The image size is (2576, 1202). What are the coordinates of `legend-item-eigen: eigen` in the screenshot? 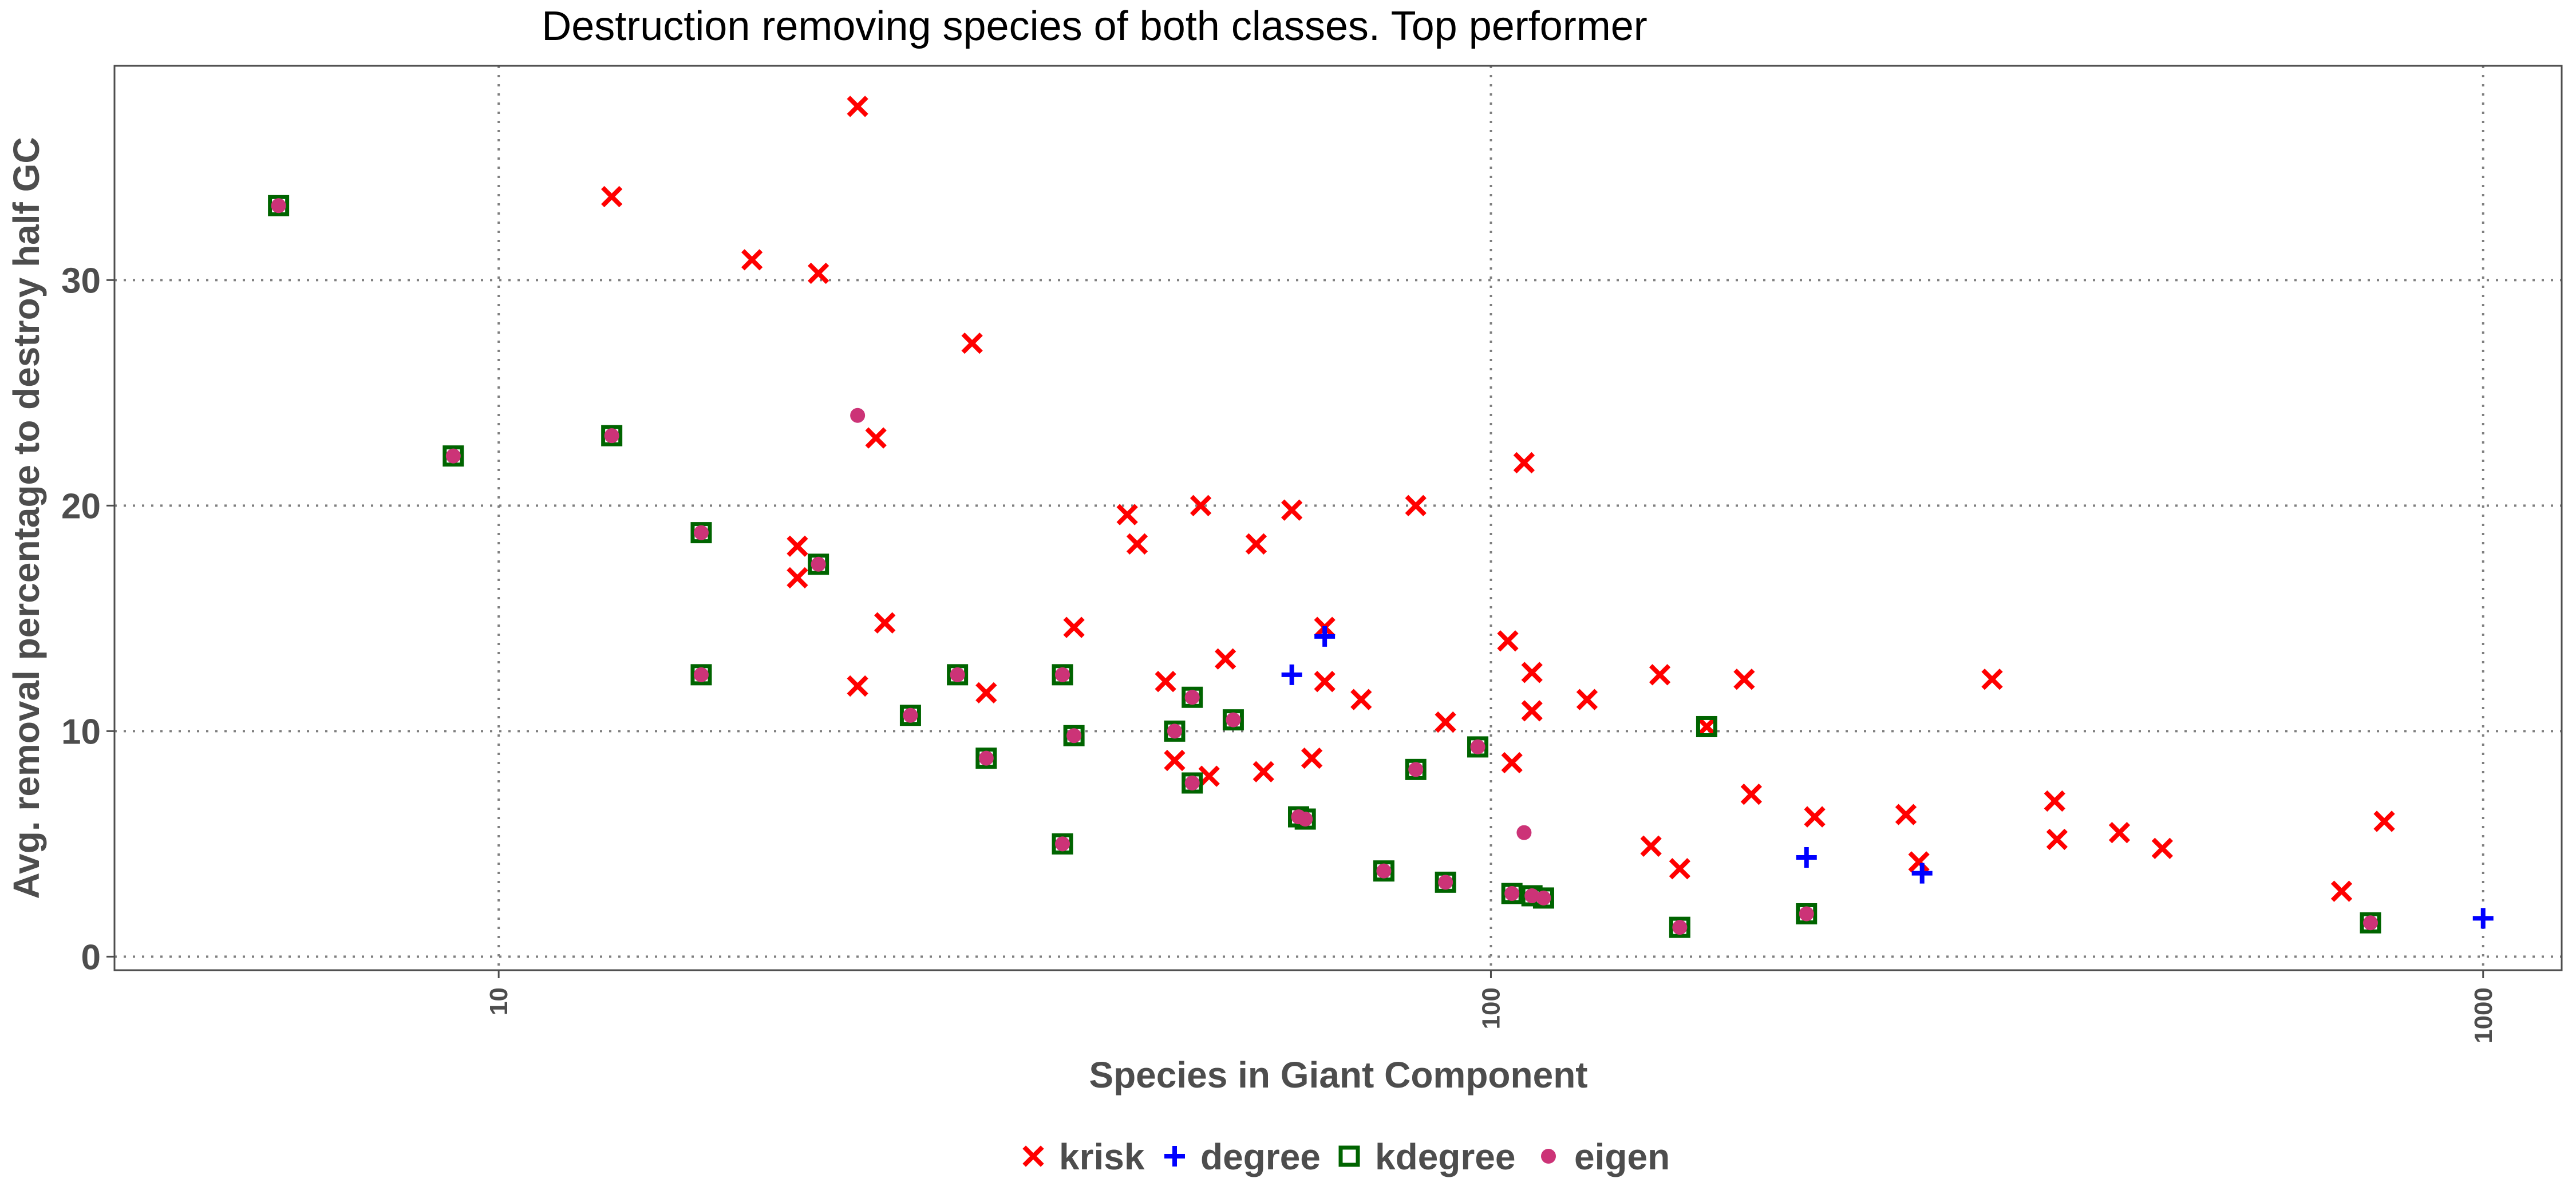 It's located at (1605, 1156).